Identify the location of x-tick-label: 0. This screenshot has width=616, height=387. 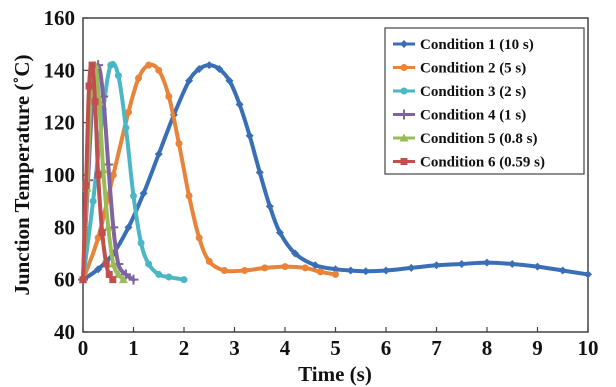
(83, 348).